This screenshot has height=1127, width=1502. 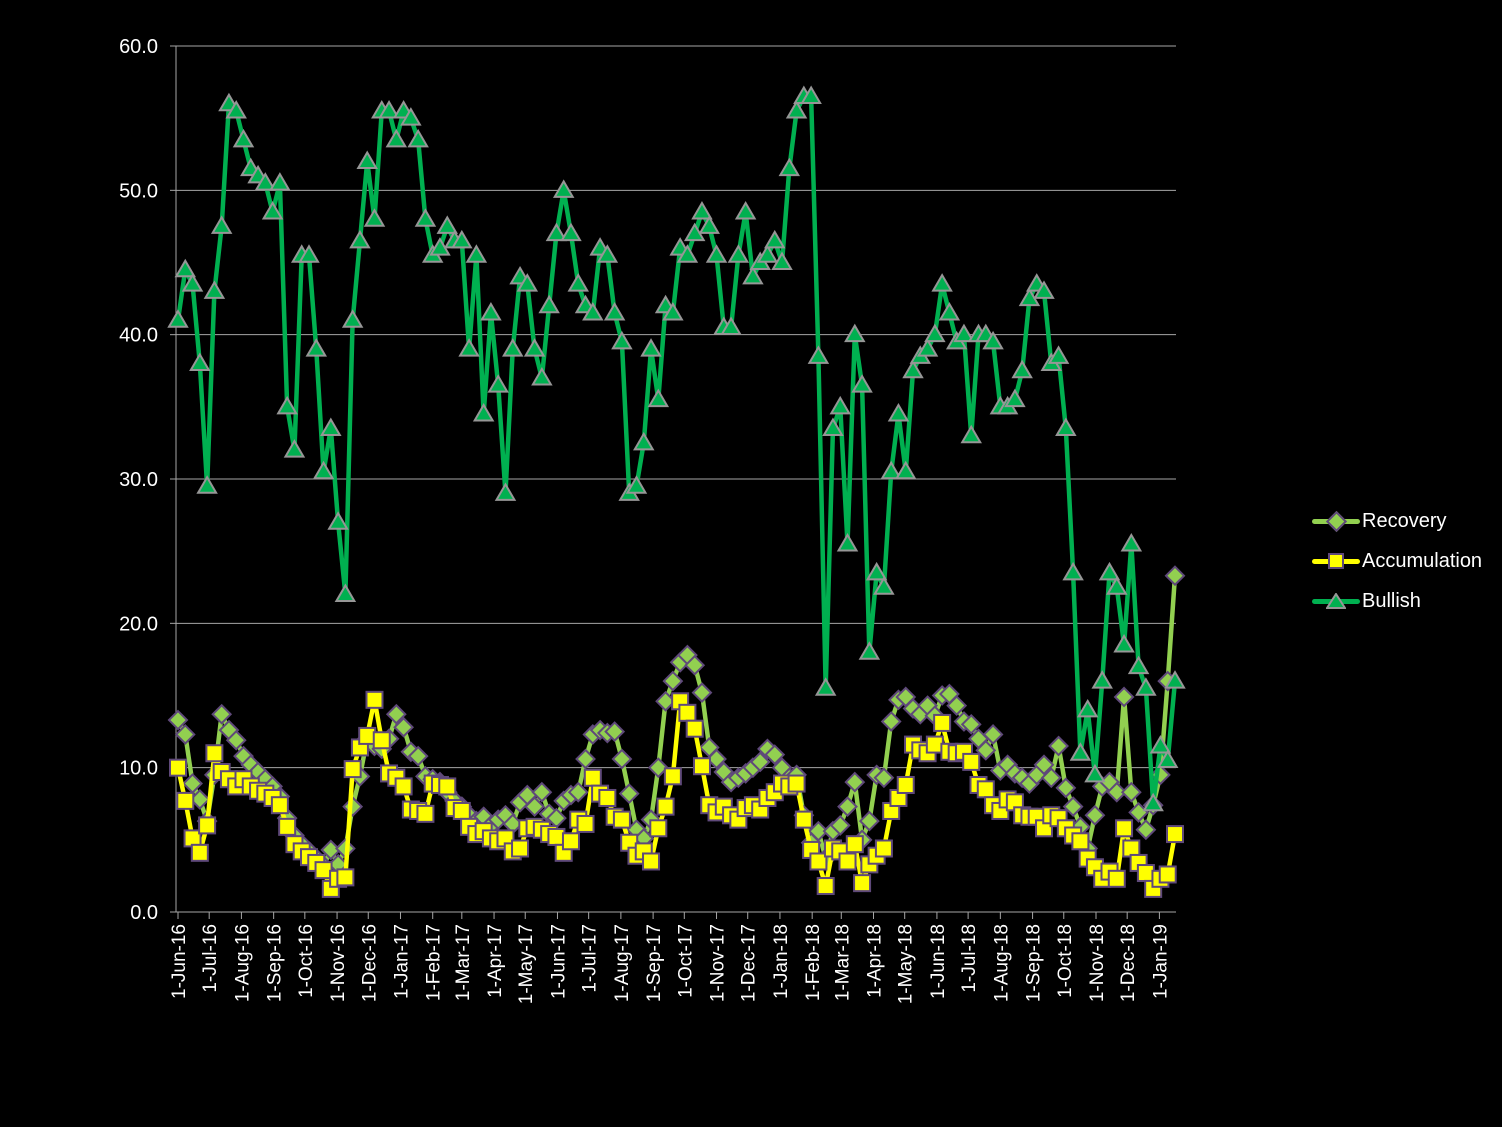 I want to click on legend-label: Bullish, so click(x=1391, y=600).